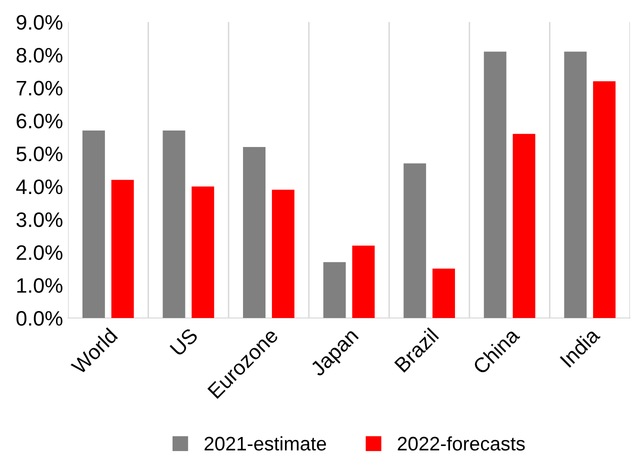  Describe the element at coordinates (184, 341) in the screenshot. I see `x-tick-label: US` at that location.